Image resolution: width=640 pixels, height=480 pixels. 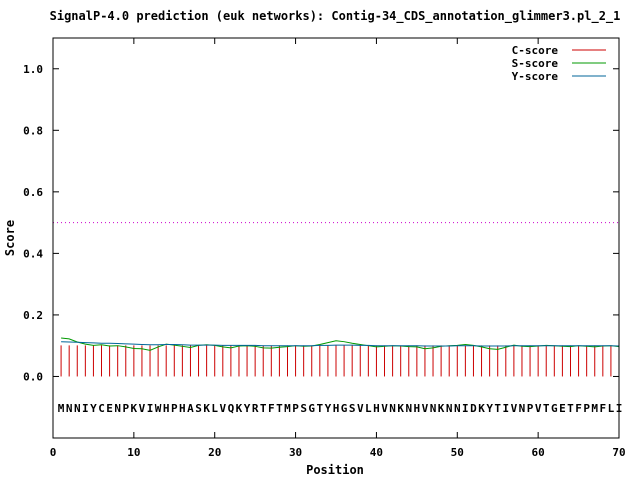 What do you see at coordinates (101, 408) in the screenshot?
I see `sequence-letter: C` at bounding box center [101, 408].